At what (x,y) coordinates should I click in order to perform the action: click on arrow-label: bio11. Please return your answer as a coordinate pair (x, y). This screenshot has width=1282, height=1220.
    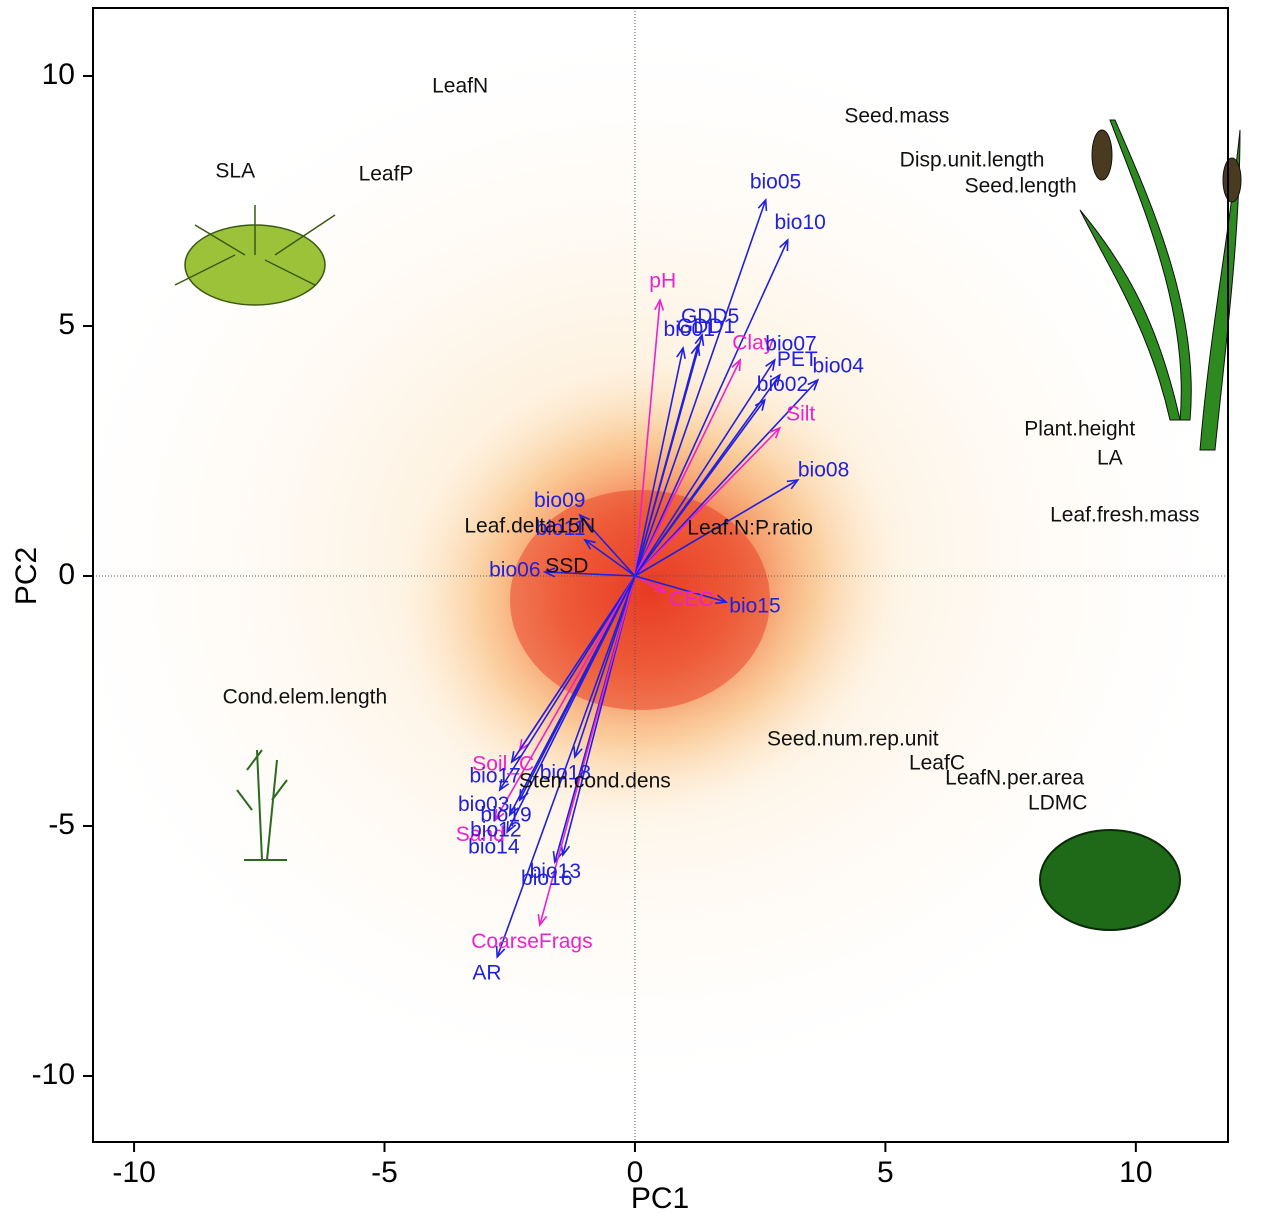
    Looking at the image, I should click on (561, 528).